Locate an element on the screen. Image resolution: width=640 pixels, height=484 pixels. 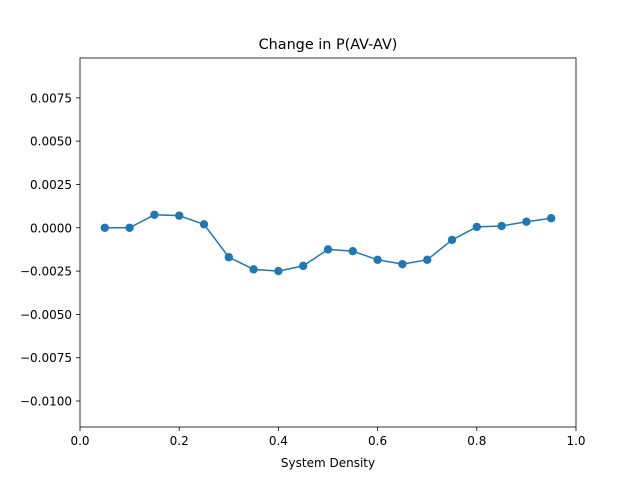
x-axis-label: System Density is located at coordinates (328, 463).